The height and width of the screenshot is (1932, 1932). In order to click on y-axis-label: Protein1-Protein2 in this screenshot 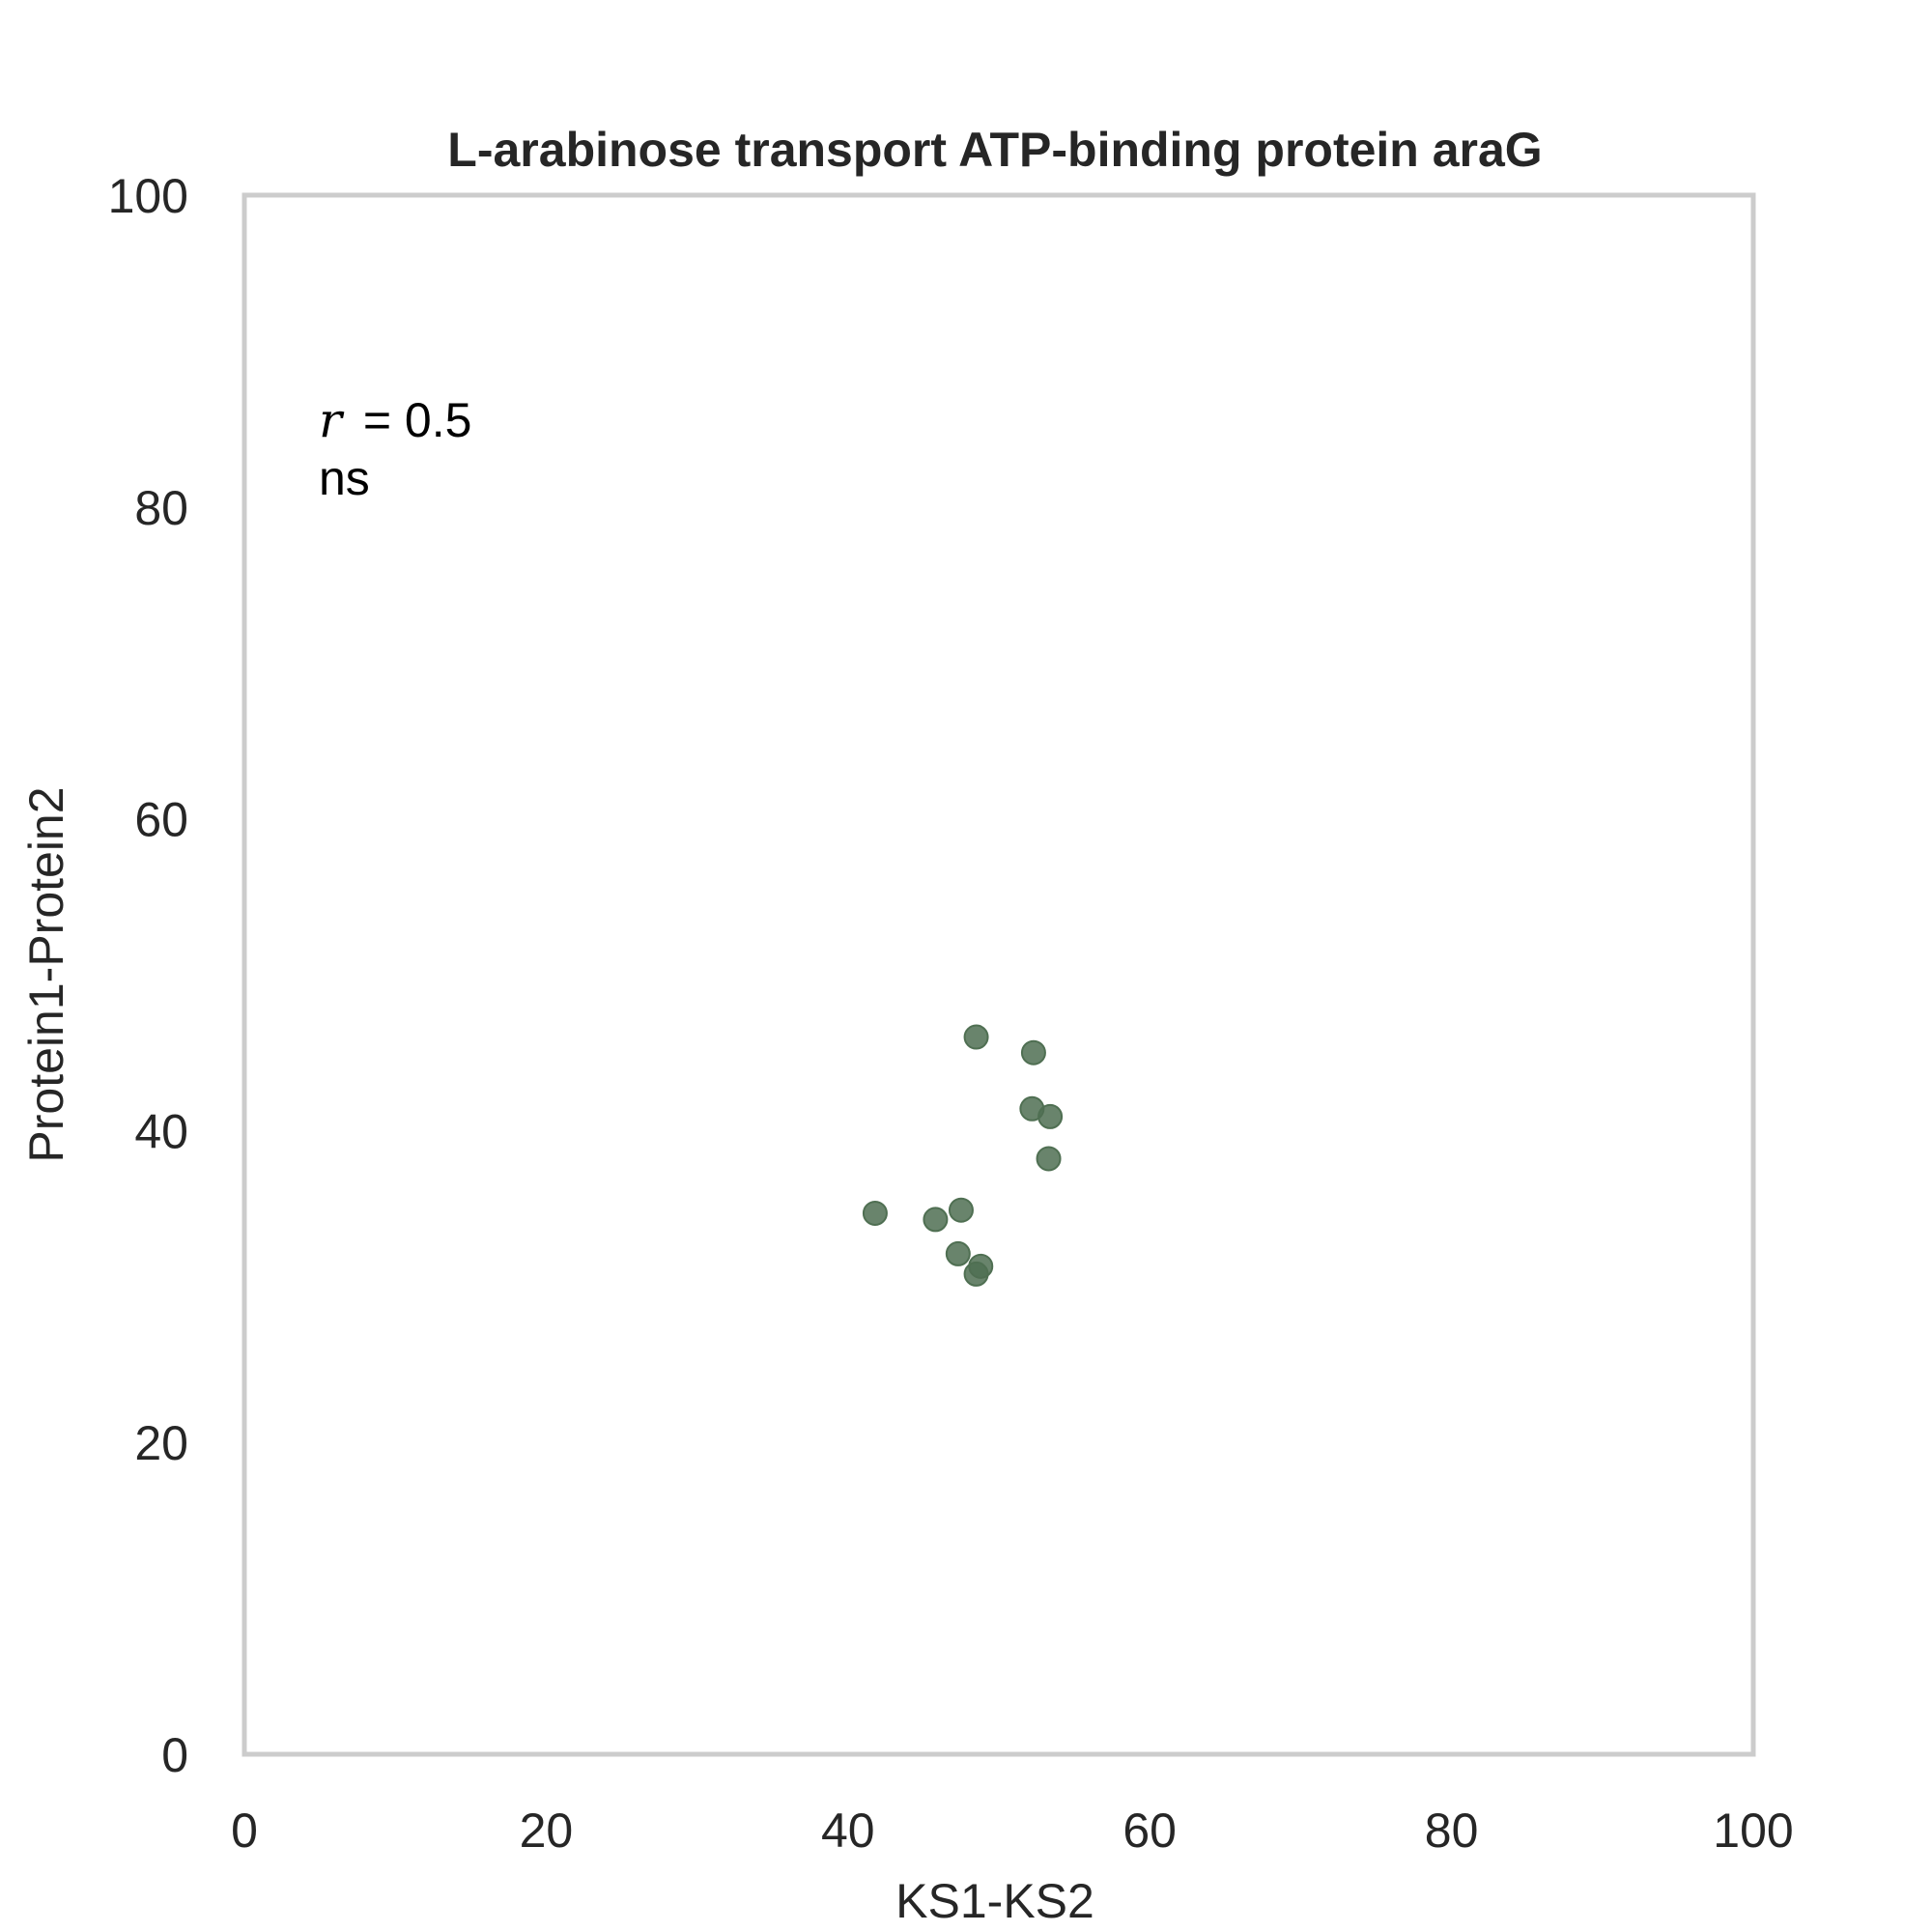, I will do `click(46, 974)`.